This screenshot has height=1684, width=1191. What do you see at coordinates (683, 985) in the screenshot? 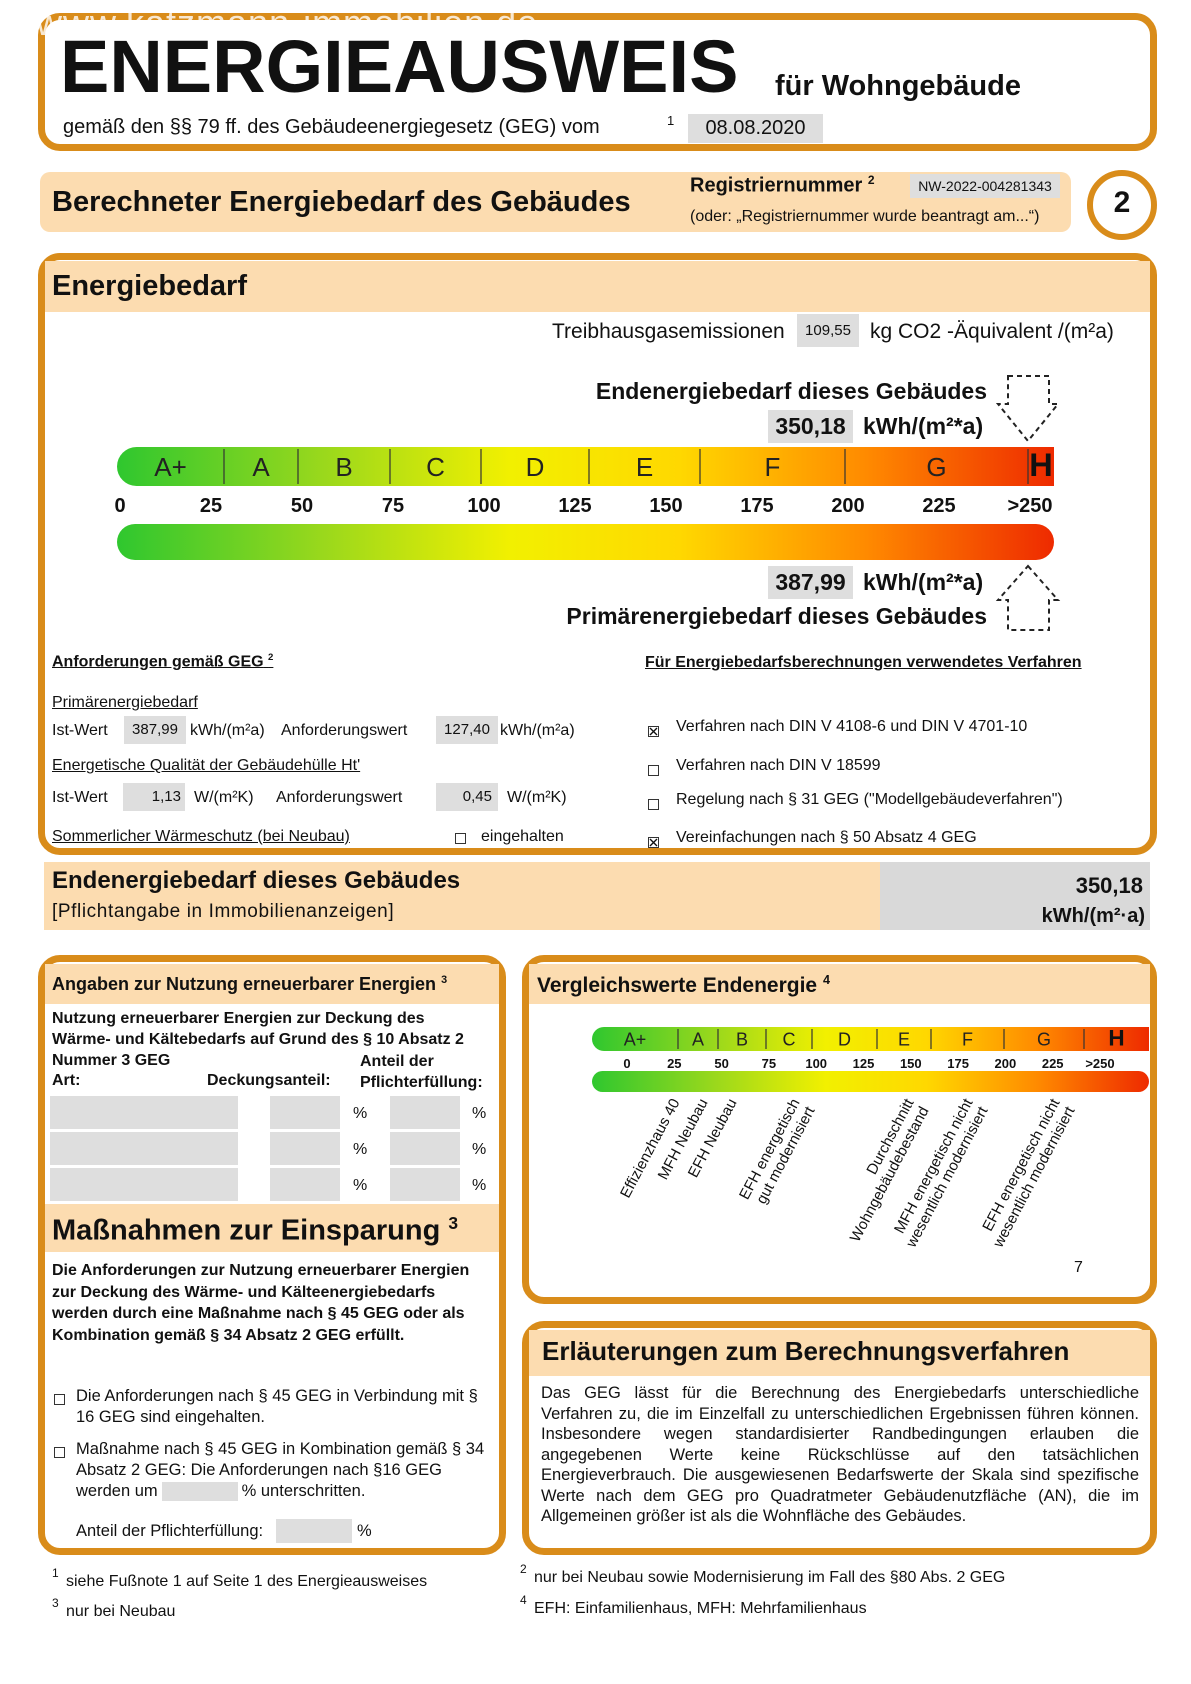
I see `section-title: Vergleichswerte Endenergie 4` at bounding box center [683, 985].